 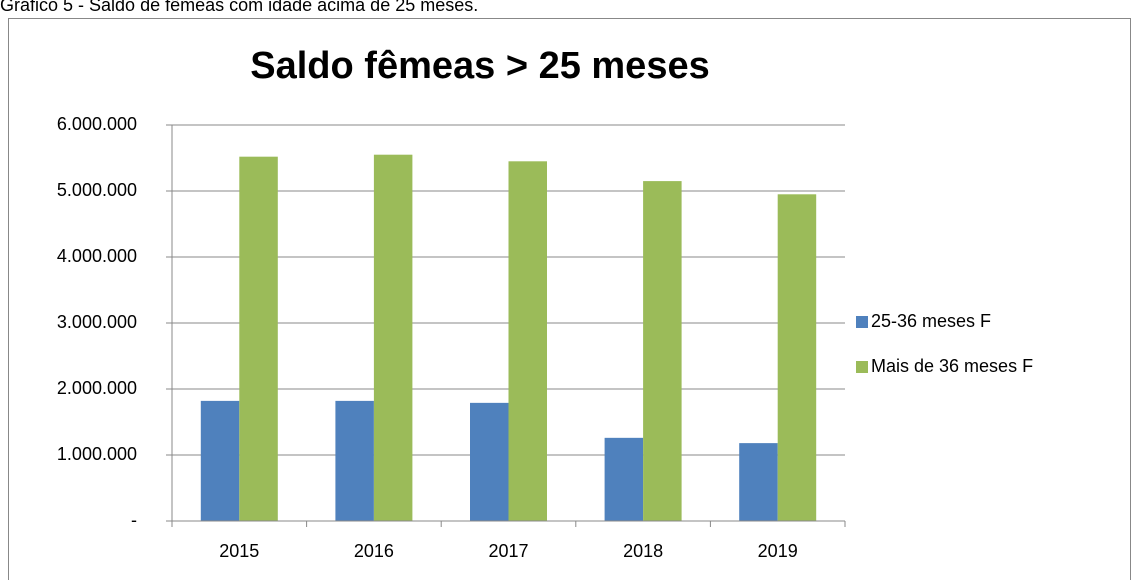 What do you see at coordinates (239, 551) in the screenshot?
I see `x-tick-label: 2015` at bounding box center [239, 551].